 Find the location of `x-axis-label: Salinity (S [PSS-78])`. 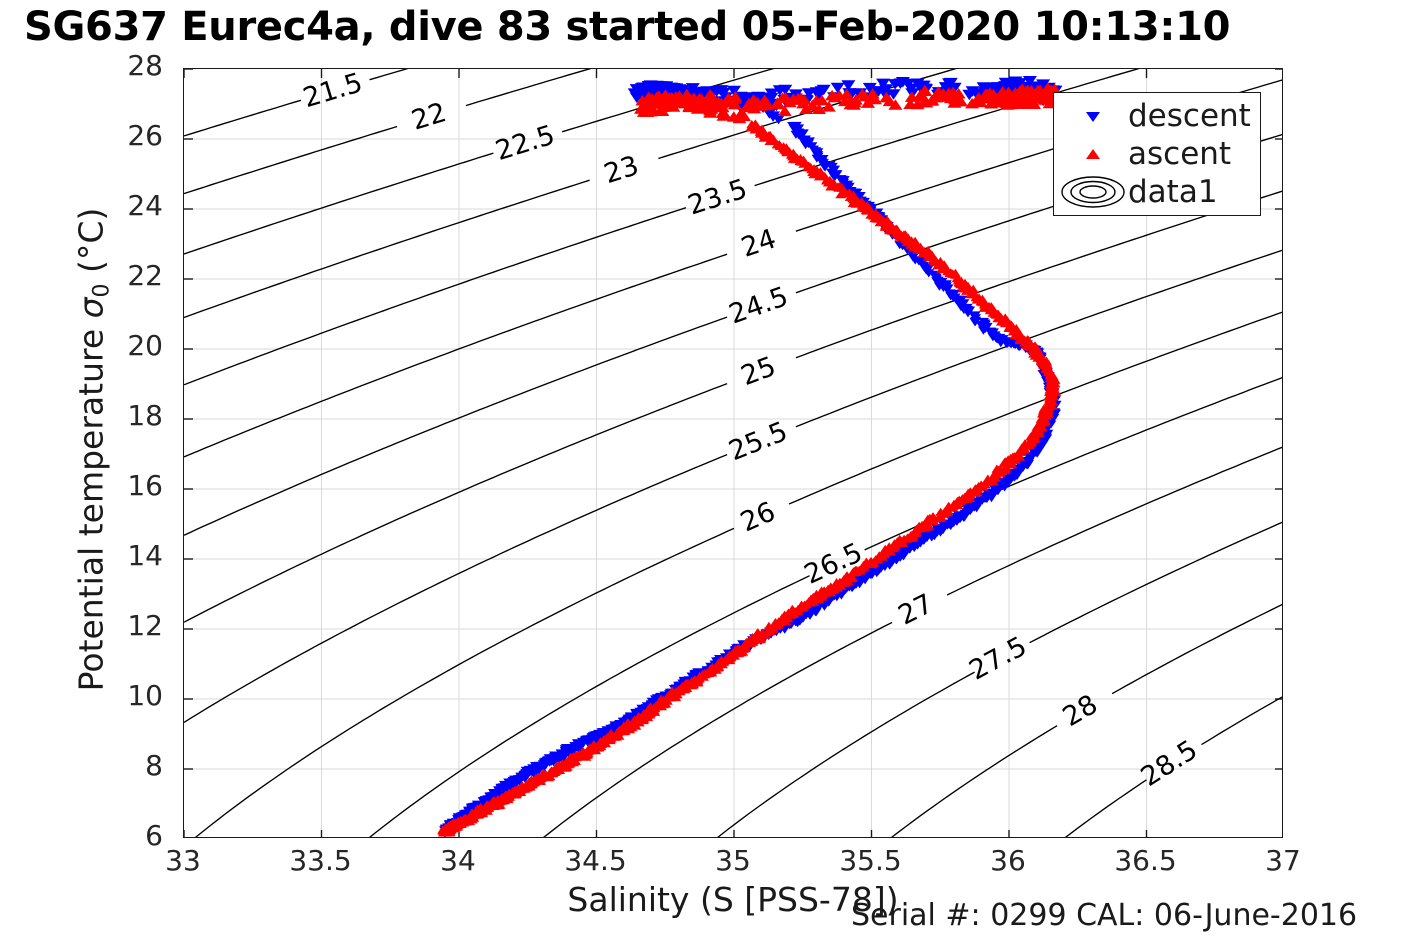

x-axis-label: Salinity (S [PSS-78]) is located at coordinates (733, 899).